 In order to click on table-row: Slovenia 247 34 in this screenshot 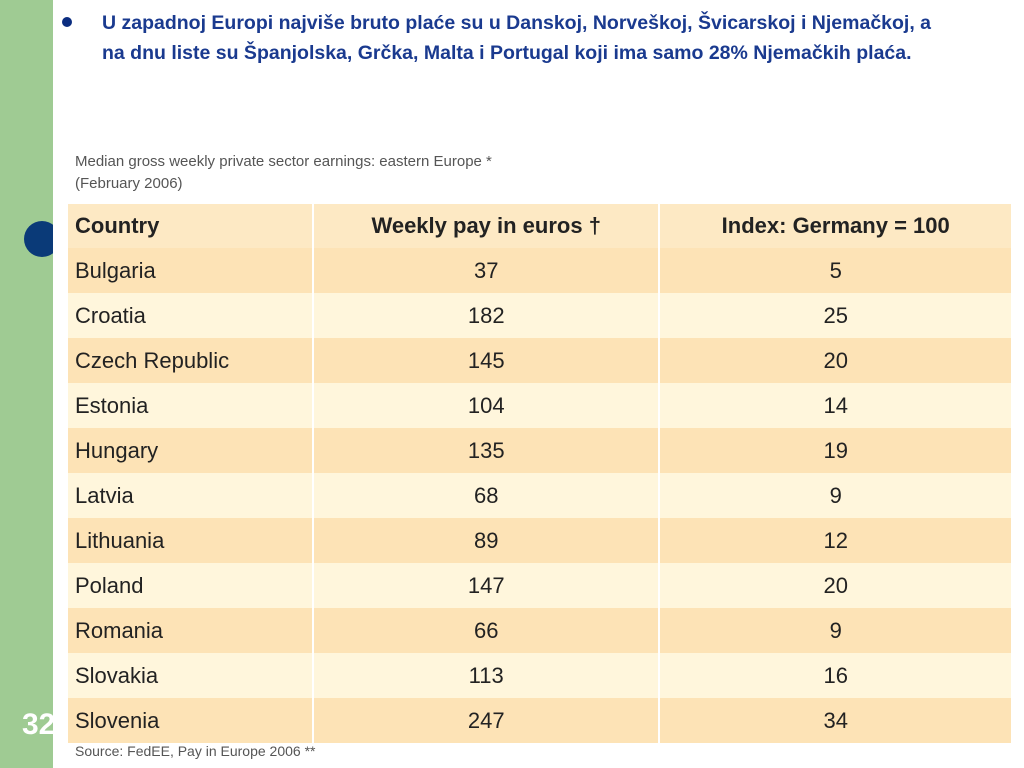, I will do `click(539, 720)`.